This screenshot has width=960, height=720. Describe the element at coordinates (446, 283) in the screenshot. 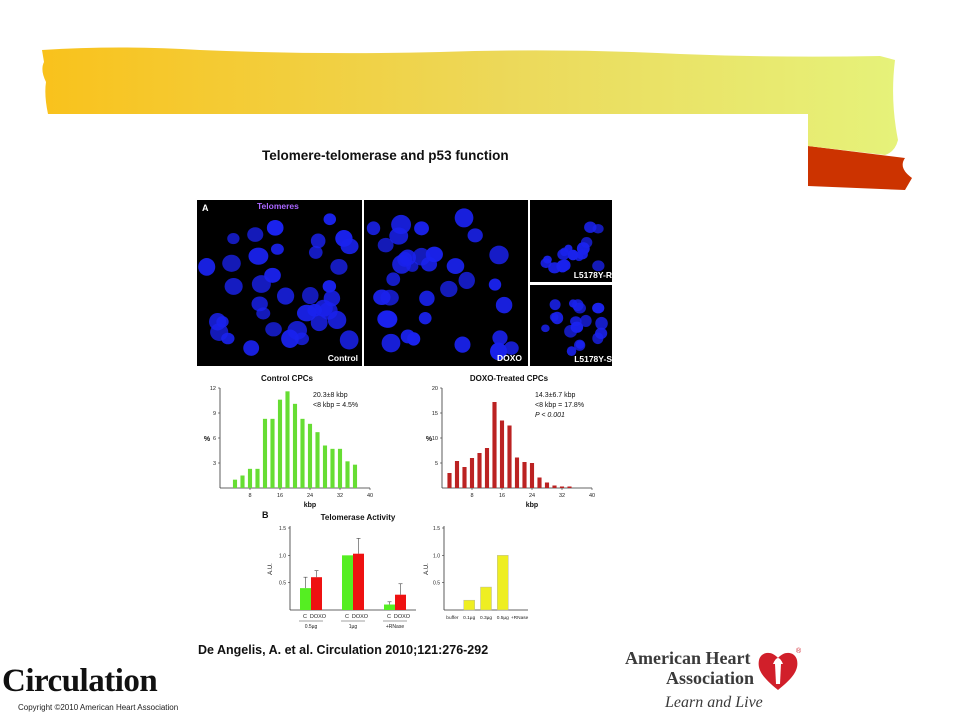

I see `micrograph-doxo: DOXO` at that location.